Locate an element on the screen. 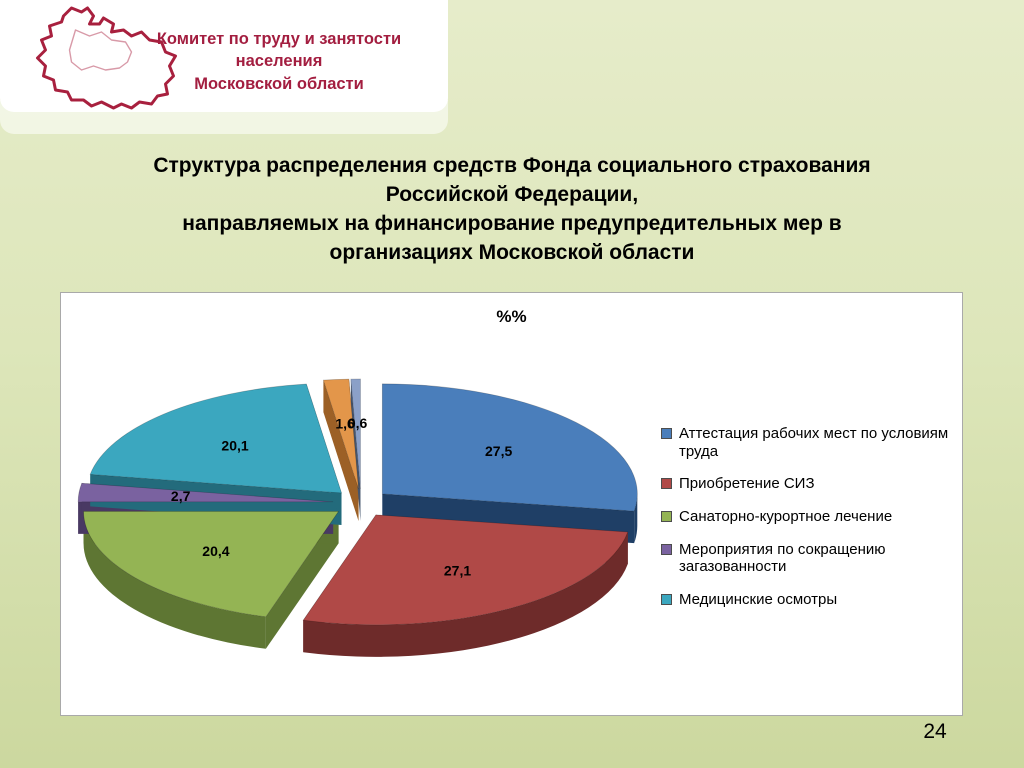 This screenshot has height=768, width=1024. pie-slice-label: 27,5 is located at coordinates (498, 451).